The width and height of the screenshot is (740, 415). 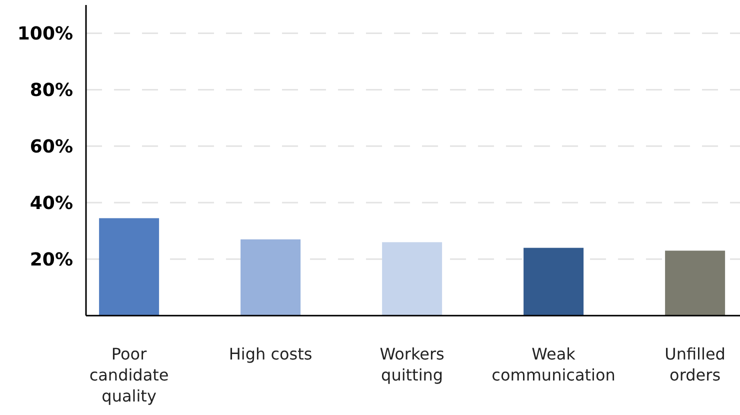 I want to click on y-tick-label: 60%, so click(x=51, y=147).